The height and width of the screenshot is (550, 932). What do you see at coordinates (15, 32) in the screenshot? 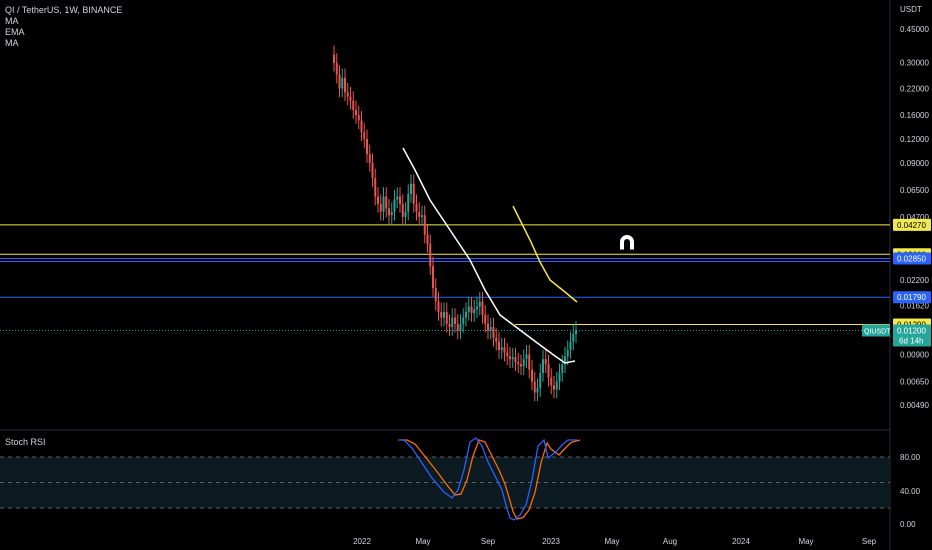
I see `ema-indicator-label: EMA` at bounding box center [15, 32].